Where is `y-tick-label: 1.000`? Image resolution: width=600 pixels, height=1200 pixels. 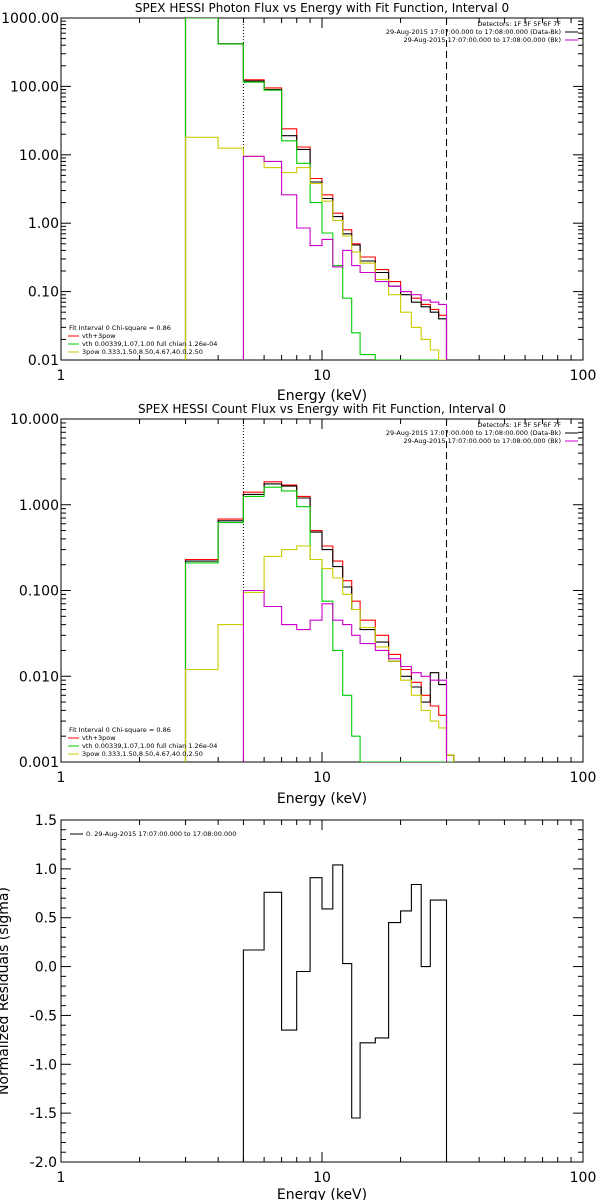 y-tick-label: 1.000 is located at coordinates (39, 506).